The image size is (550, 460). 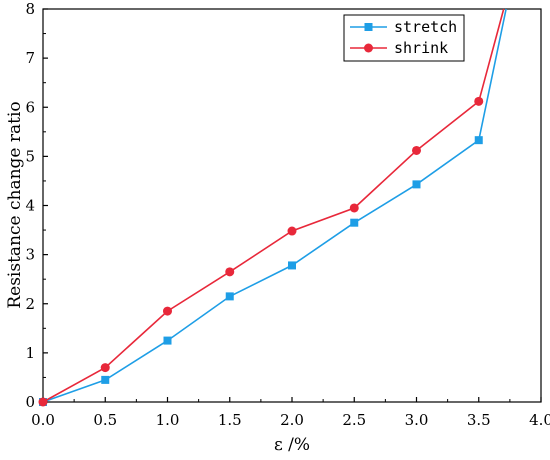 I want to click on y-tick-label: 5, so click(x=30, y=156).